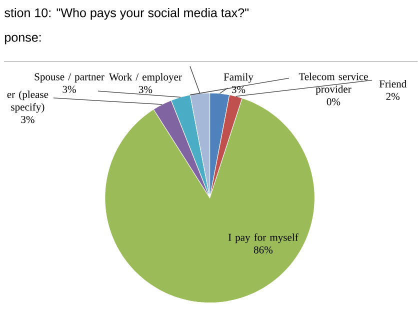  I want to click on slice-label: er (please specify), so click(27, 101).